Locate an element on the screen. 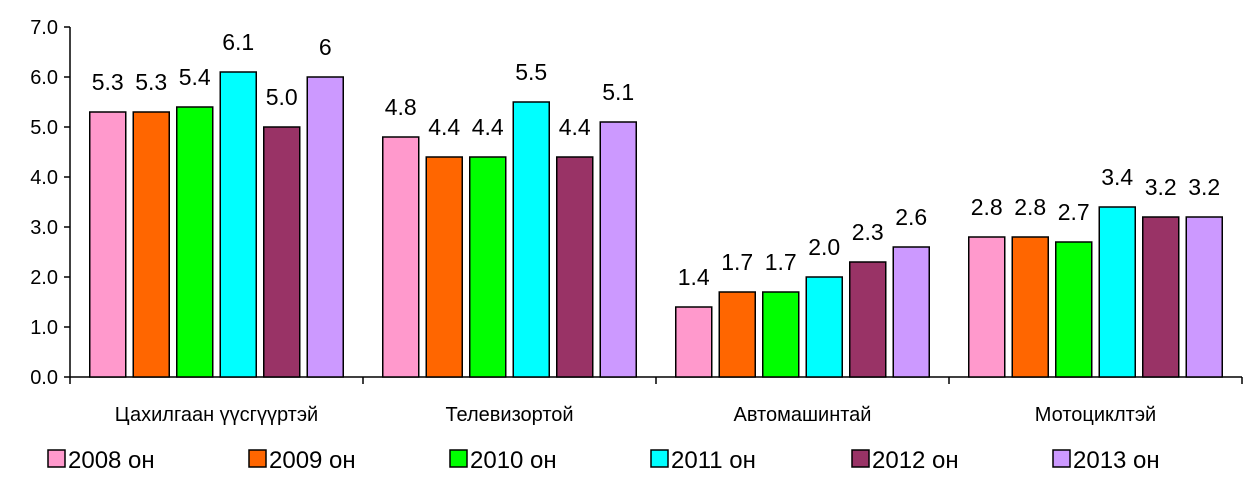 This screenshot has height=477, width=1255. data-label: 2.0 is located at coordinates (824, 247).